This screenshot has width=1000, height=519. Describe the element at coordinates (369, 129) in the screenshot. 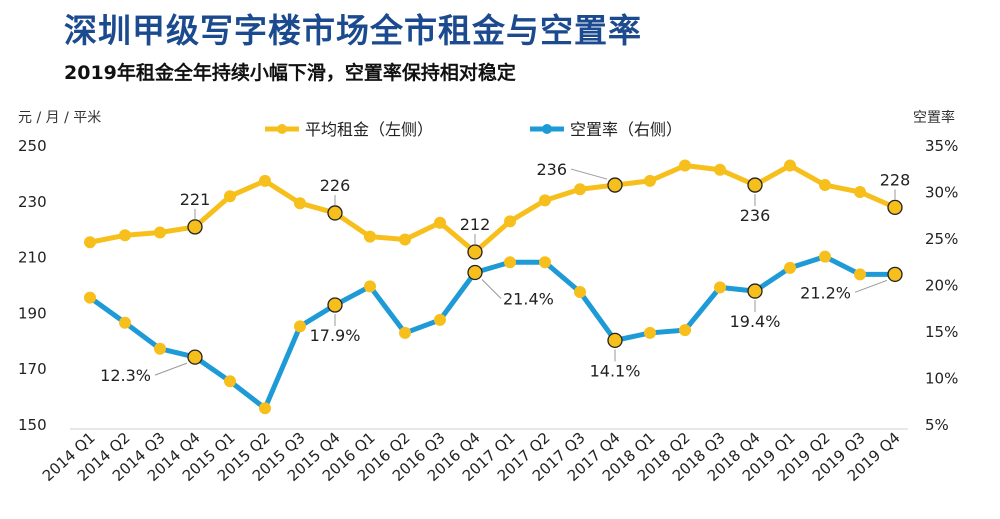

I see `legend-label: 平均租金（左侧）` at that location.